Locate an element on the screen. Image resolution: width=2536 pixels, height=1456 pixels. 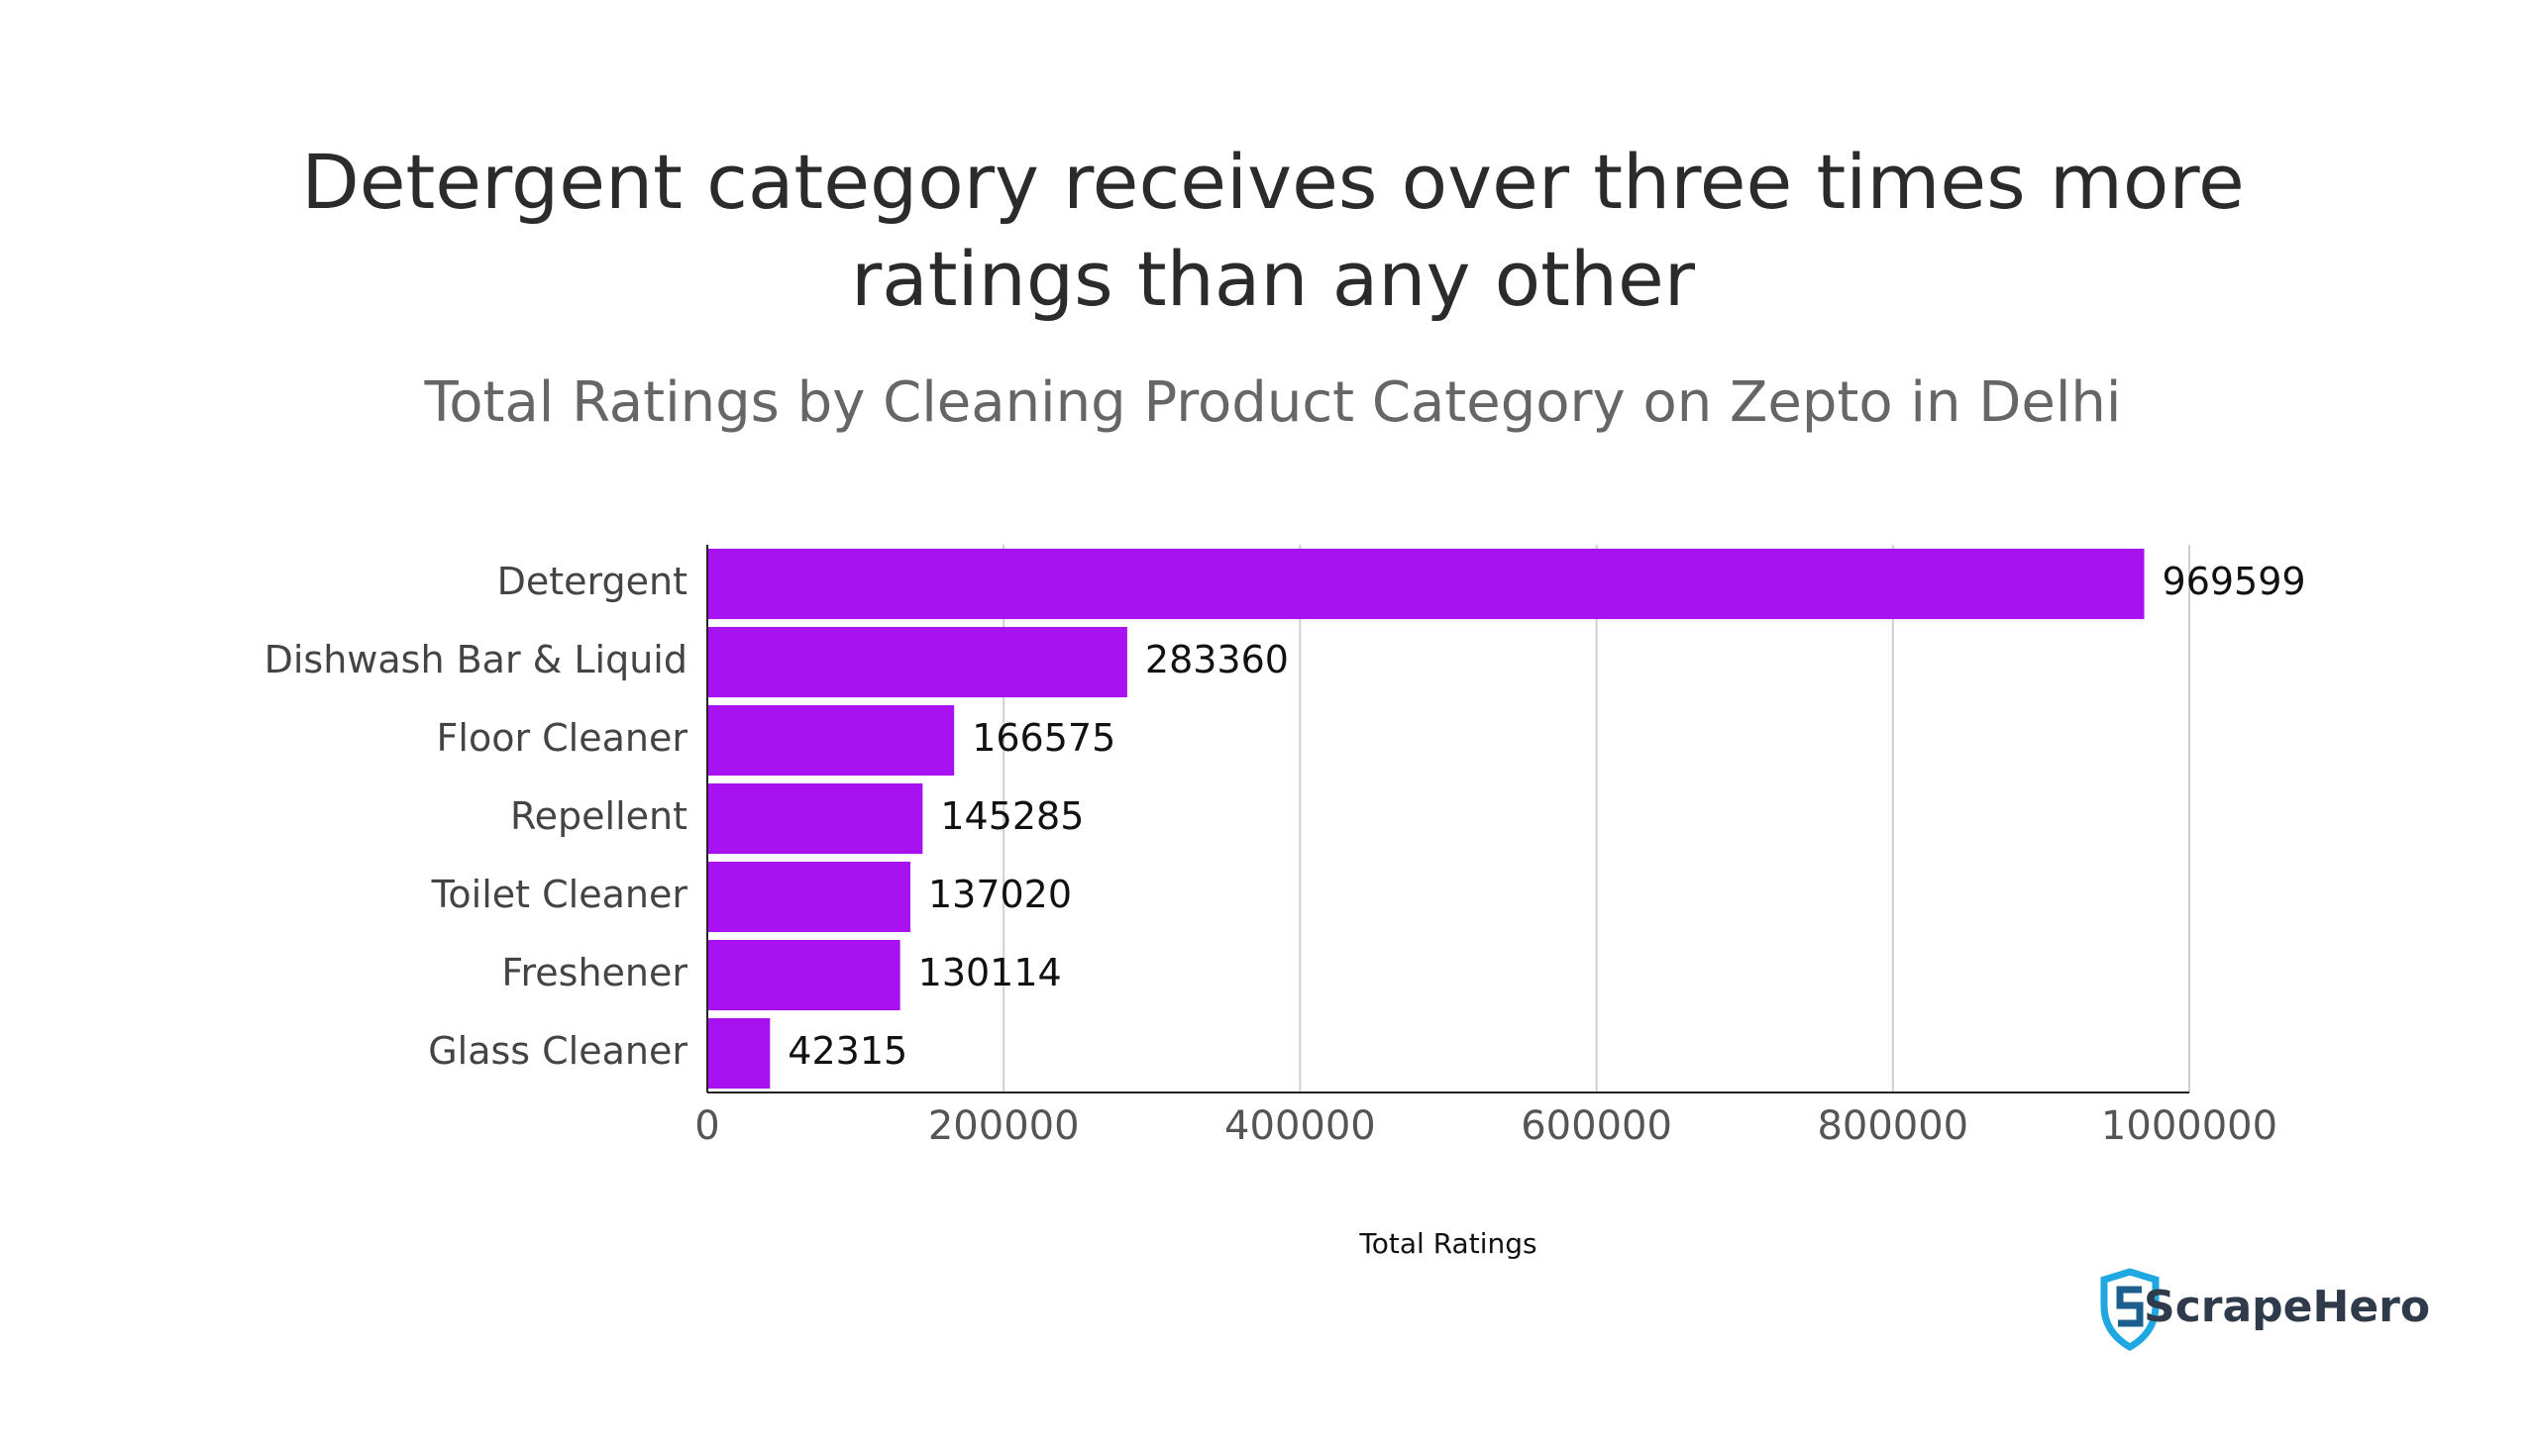
brand-logo: ScrapeHero is located at coordinates (2265, 1310).